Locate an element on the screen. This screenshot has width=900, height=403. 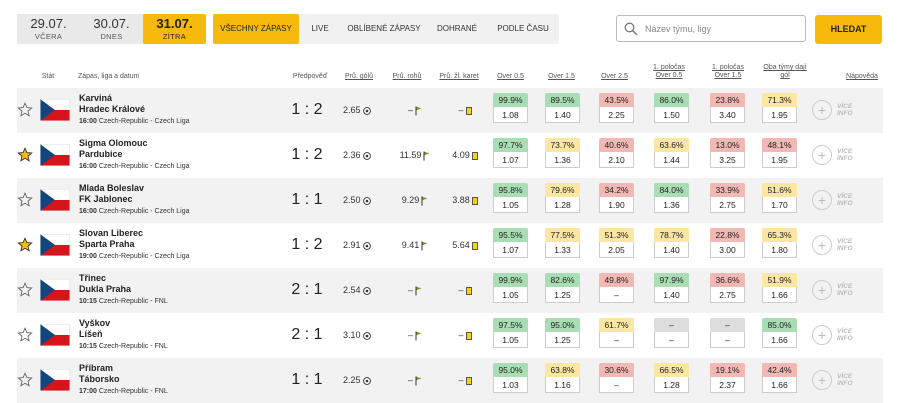
away-team: Líšeň is located at coordinates (91, 334).